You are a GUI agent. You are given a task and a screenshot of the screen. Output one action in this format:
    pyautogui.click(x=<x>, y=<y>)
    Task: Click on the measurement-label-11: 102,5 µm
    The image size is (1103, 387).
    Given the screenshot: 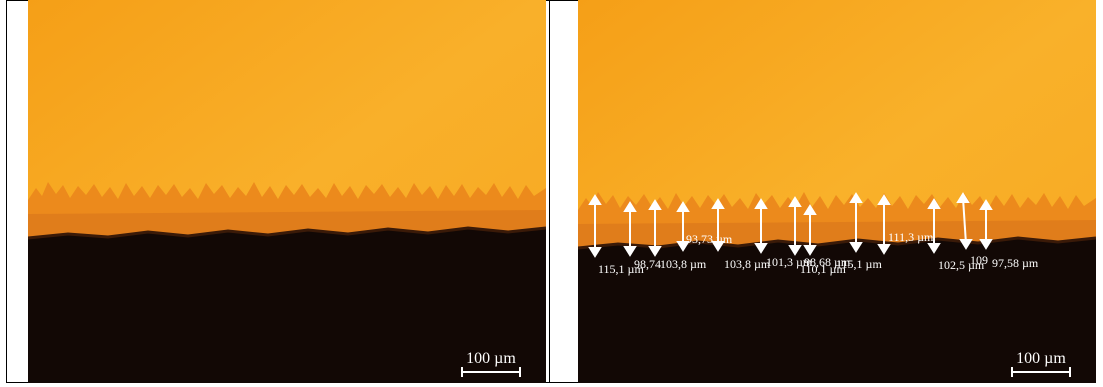 What is the action you would take?
    pyautogui.click(x=961, y=265)
    